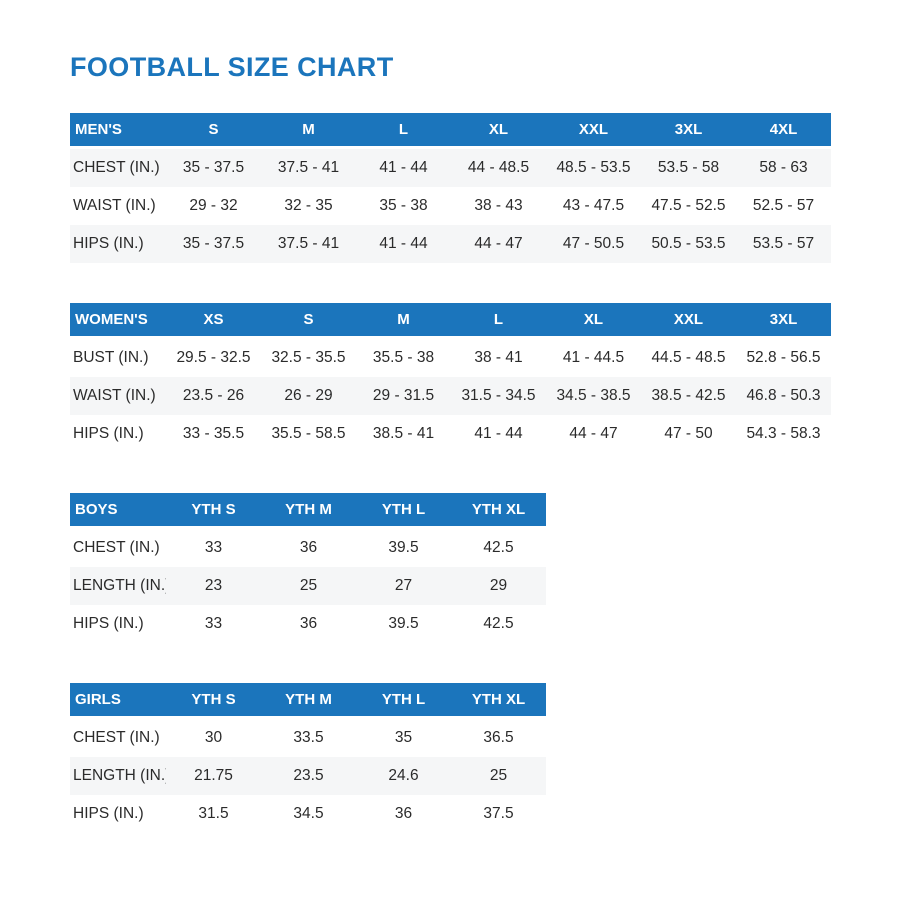 Image resolution: width=900 pixels, height=900 pixels. Describe the element at coordinates (593, 358) in the screenshot. I see `value-cell: 41 - 44.5` at that location.